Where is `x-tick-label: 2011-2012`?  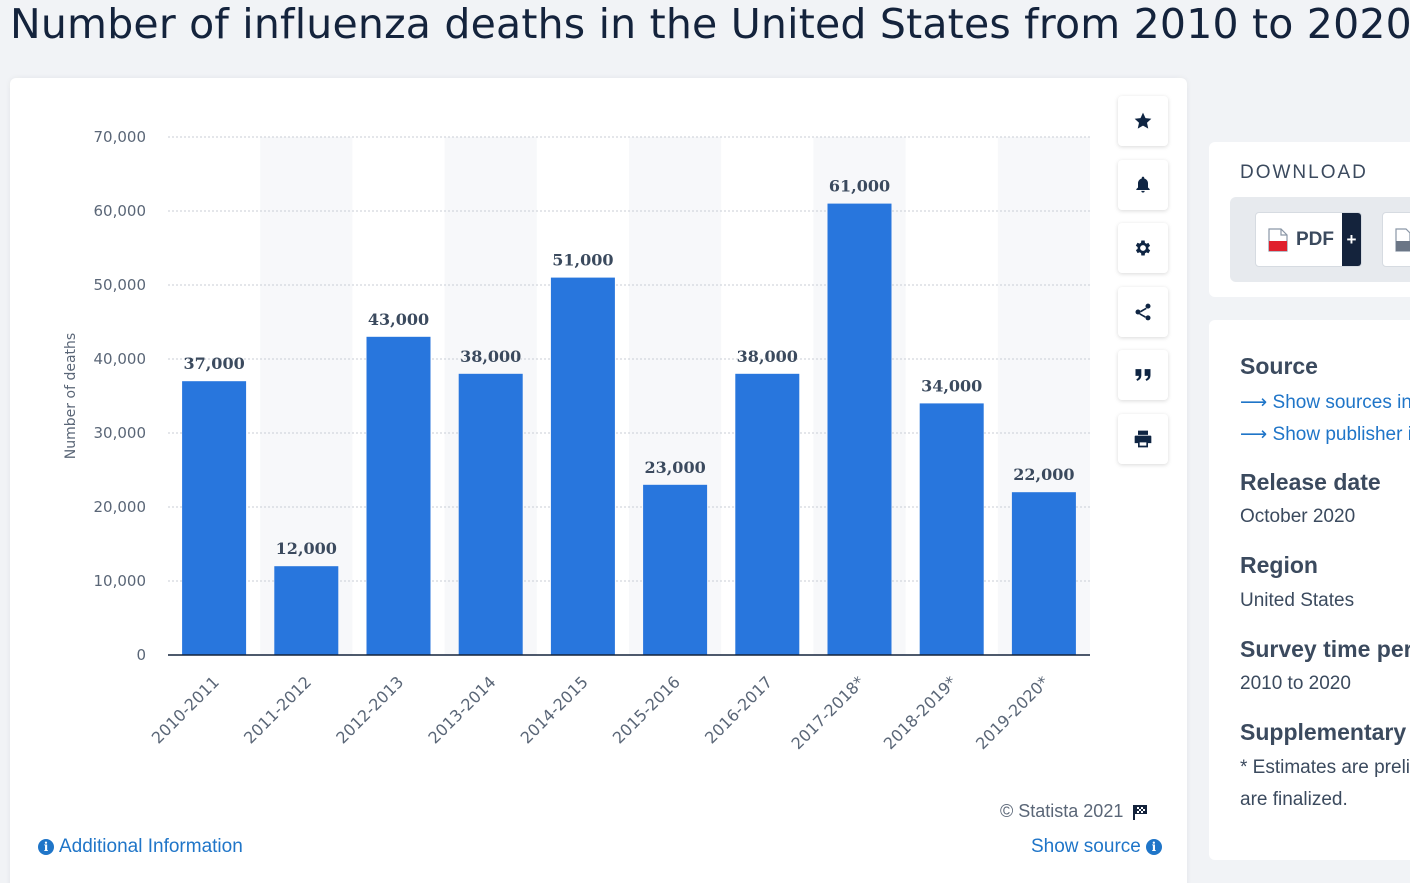 x-tick-label: 2011-2012 is located at coordinates (277, 709).